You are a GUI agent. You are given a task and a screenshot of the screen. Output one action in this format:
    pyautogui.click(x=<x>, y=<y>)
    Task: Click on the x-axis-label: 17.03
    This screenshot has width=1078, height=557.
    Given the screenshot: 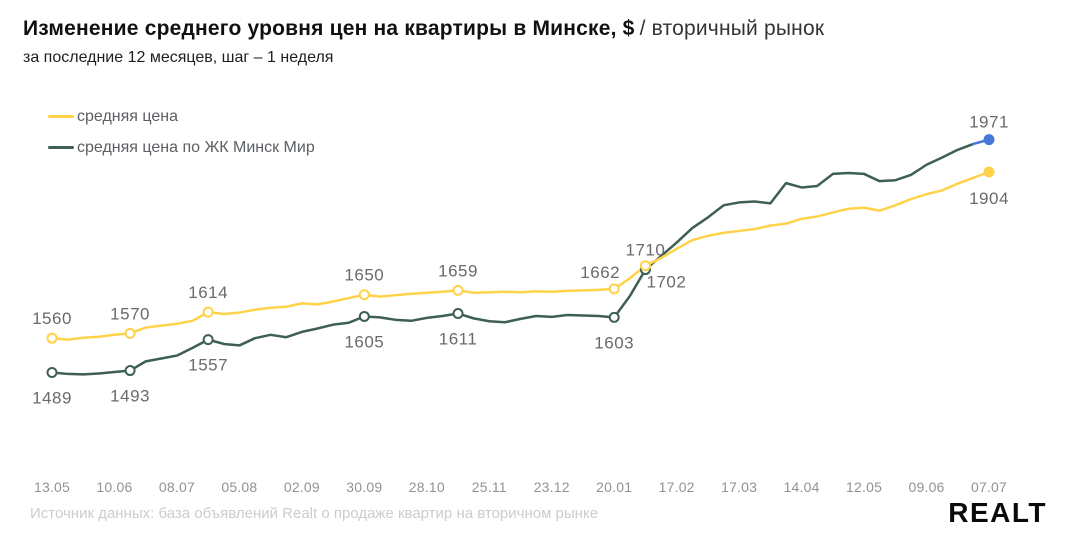 What is the action you would take?
    pyautogui.click(x=739, y=487)
    